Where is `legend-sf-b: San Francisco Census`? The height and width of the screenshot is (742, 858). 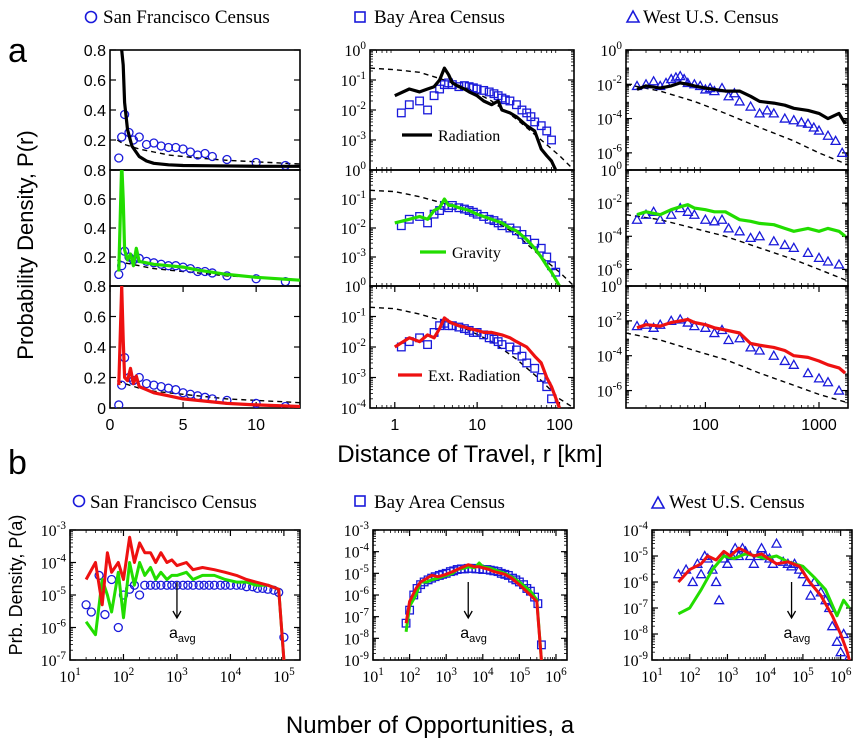 legend-sf-b: San Francisco Census is located at coordinates (164, 502).